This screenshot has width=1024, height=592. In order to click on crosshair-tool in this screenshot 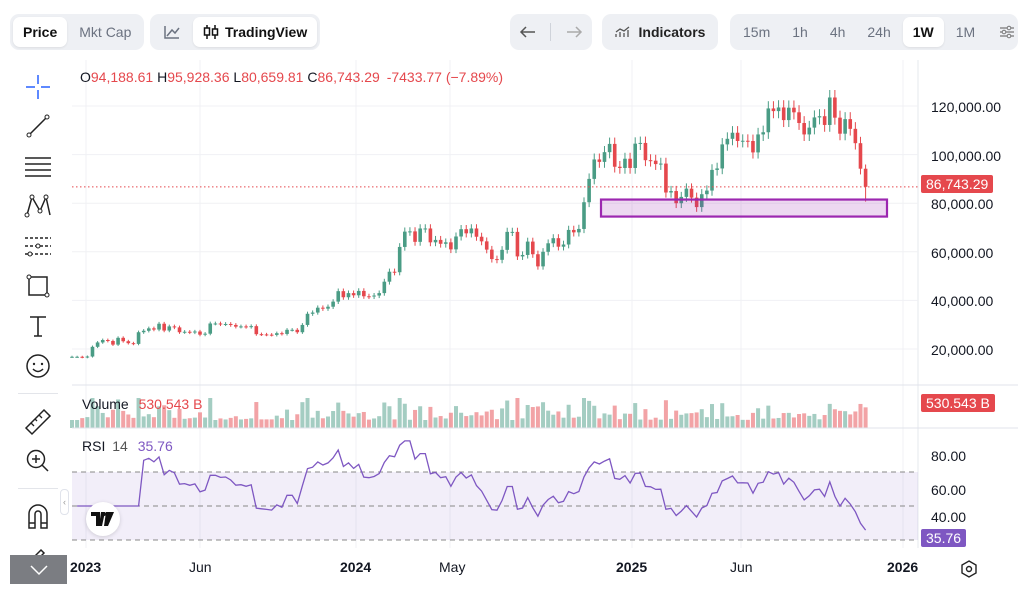, I will do `click(38, 87)`.